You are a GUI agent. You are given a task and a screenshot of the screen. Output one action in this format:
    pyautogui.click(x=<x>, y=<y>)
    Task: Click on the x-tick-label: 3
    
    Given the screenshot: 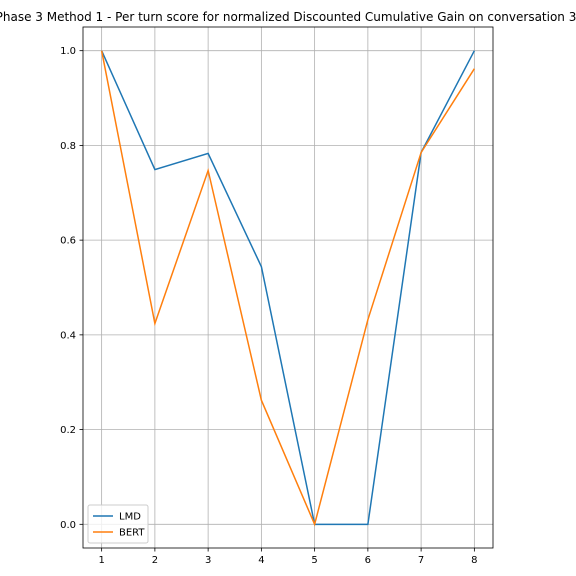 What is the action you would take?
    pyautogui.click(x=208, y=560)
    